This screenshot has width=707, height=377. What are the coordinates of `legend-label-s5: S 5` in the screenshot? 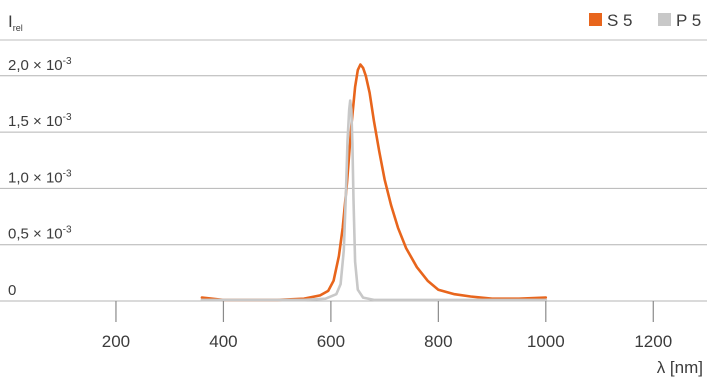 It's located at (620, 20).